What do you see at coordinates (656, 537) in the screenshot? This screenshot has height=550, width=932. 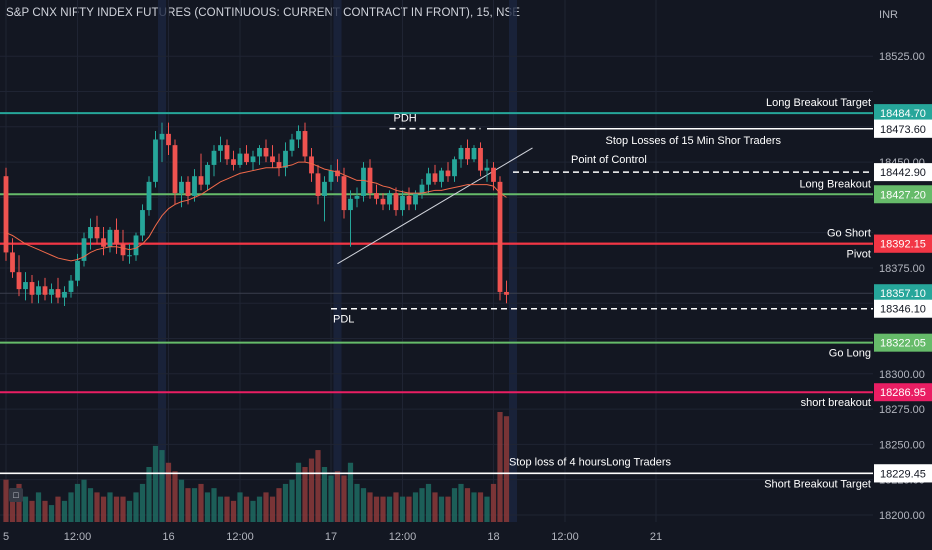 I see `x-tick-label: 21` at bounding box center [656, 537].